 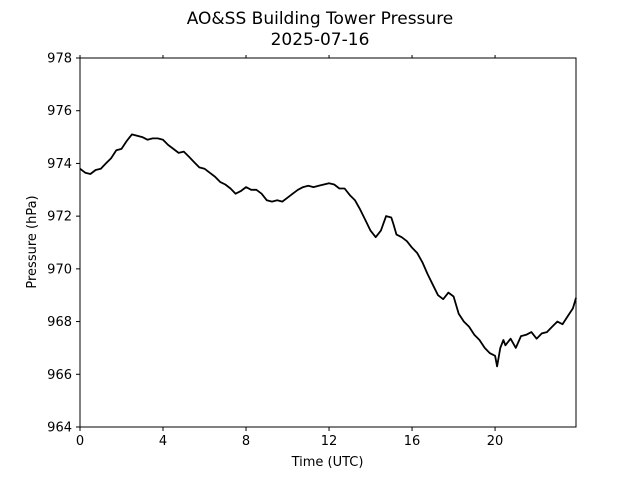 What do you see at coordinates (329, 441) in the screenshot?
I see `x-tick-label: 12` at bounding box center [329, 441].